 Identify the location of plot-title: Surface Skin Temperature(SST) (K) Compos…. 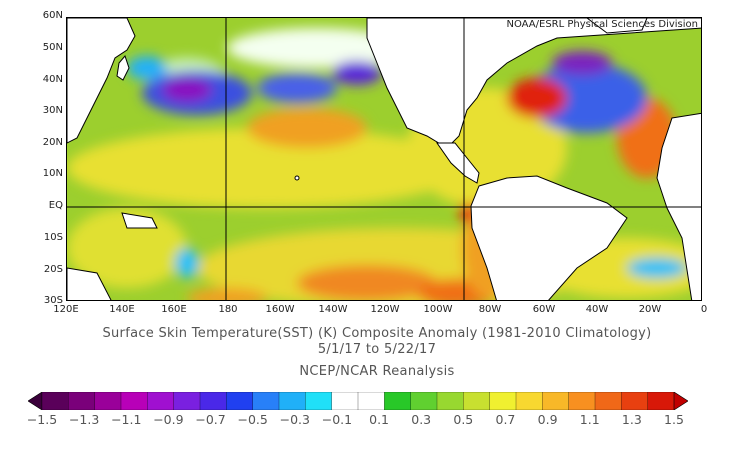
(377, 333).